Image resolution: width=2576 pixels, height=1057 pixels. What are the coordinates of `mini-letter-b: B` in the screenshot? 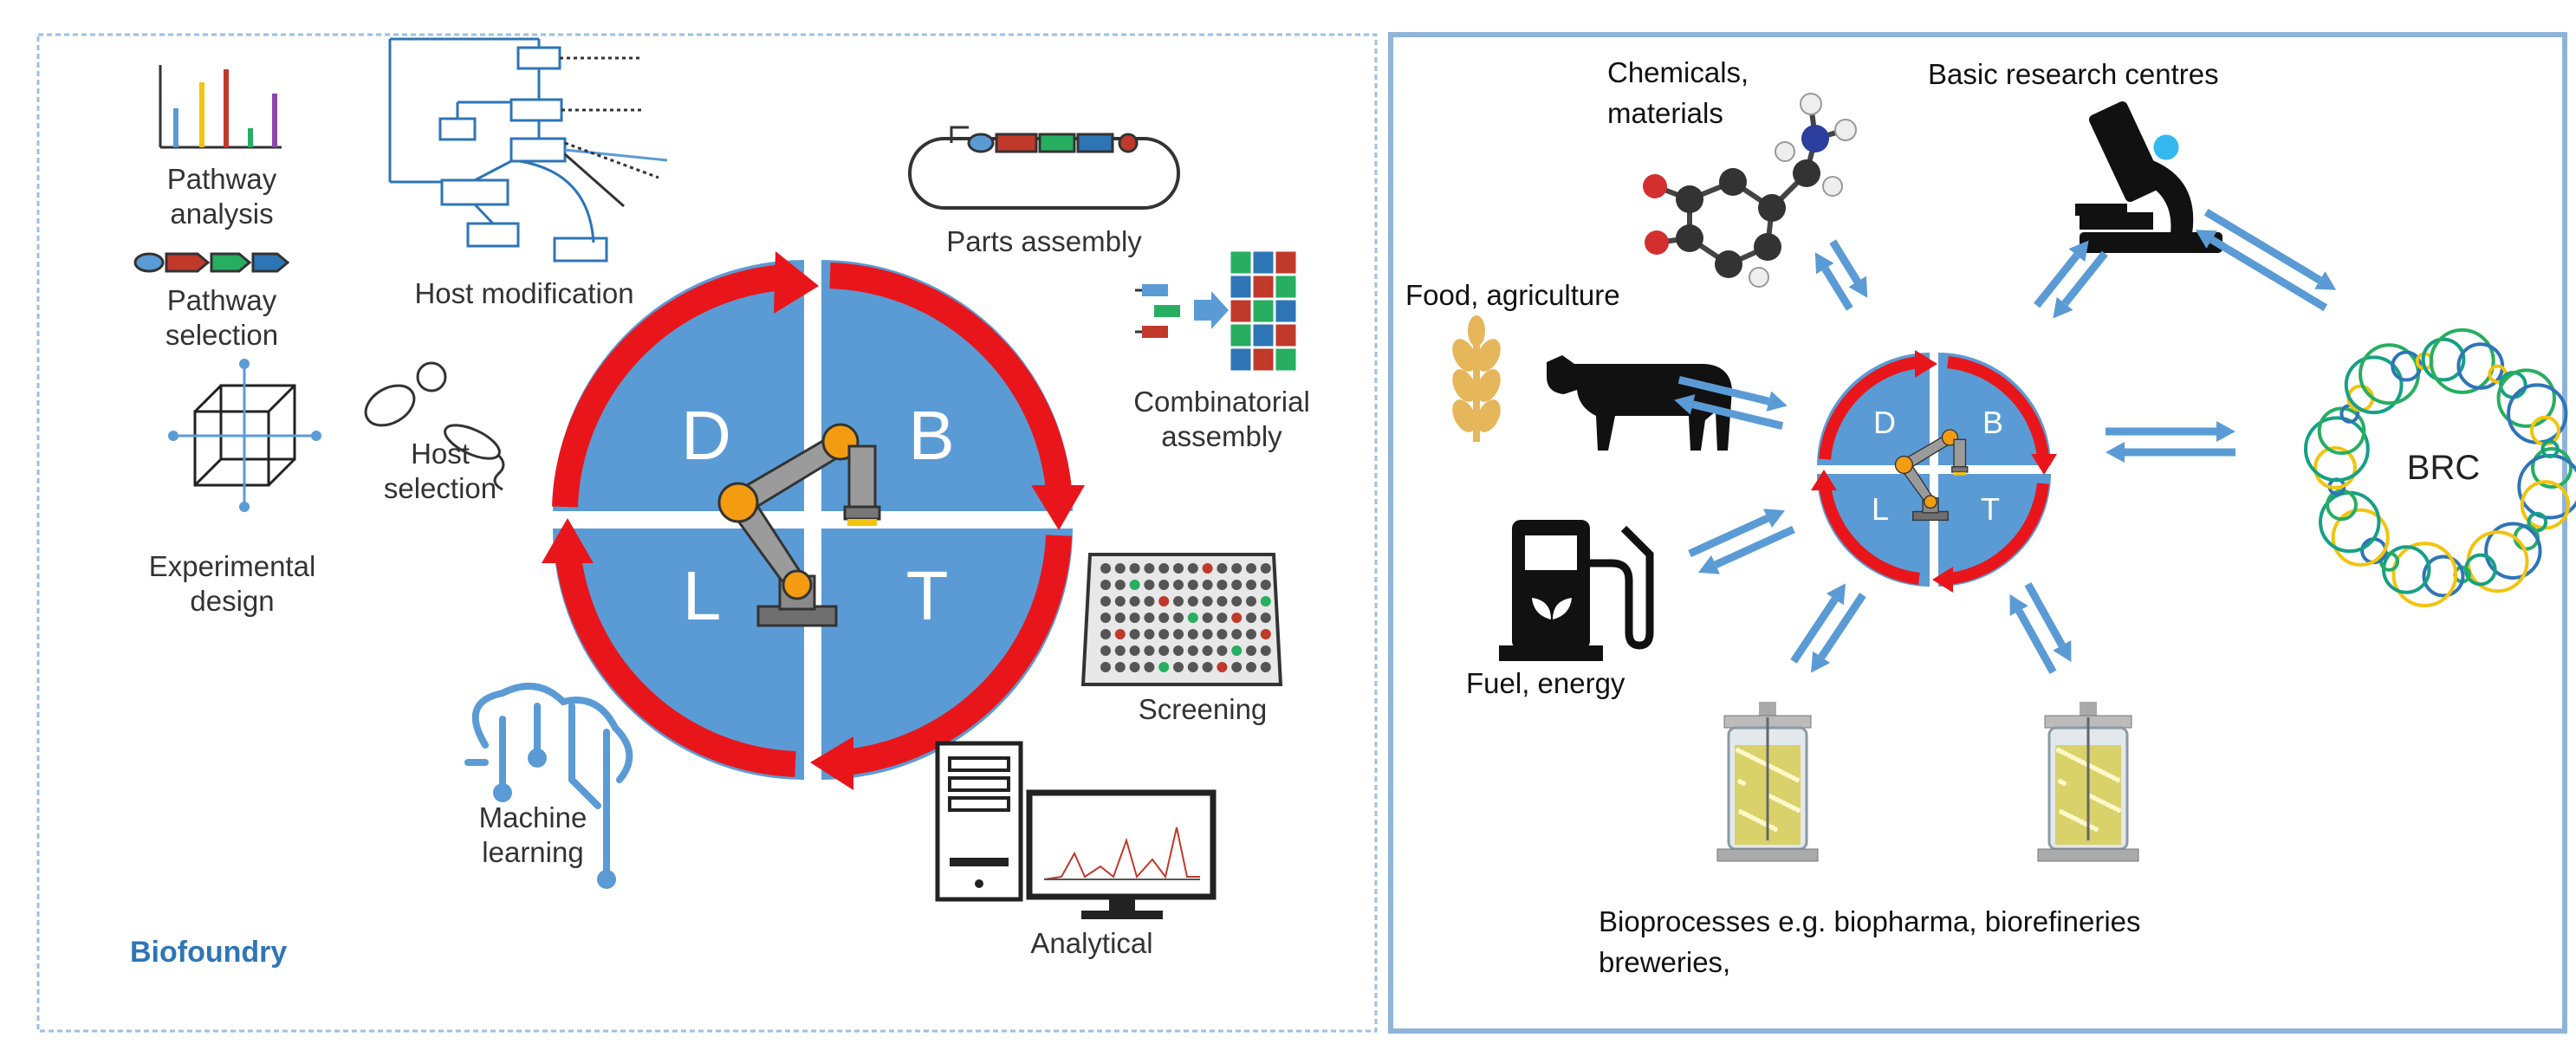 It's located at (1992, 422).